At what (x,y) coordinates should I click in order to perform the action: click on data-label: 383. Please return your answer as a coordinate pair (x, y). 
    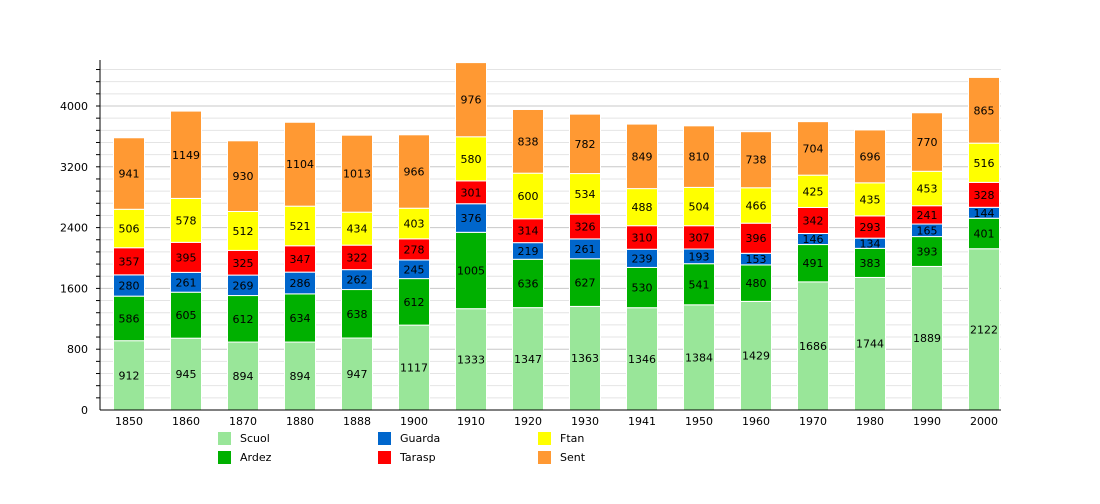
    Looking at the image, I should click on (870, 263).